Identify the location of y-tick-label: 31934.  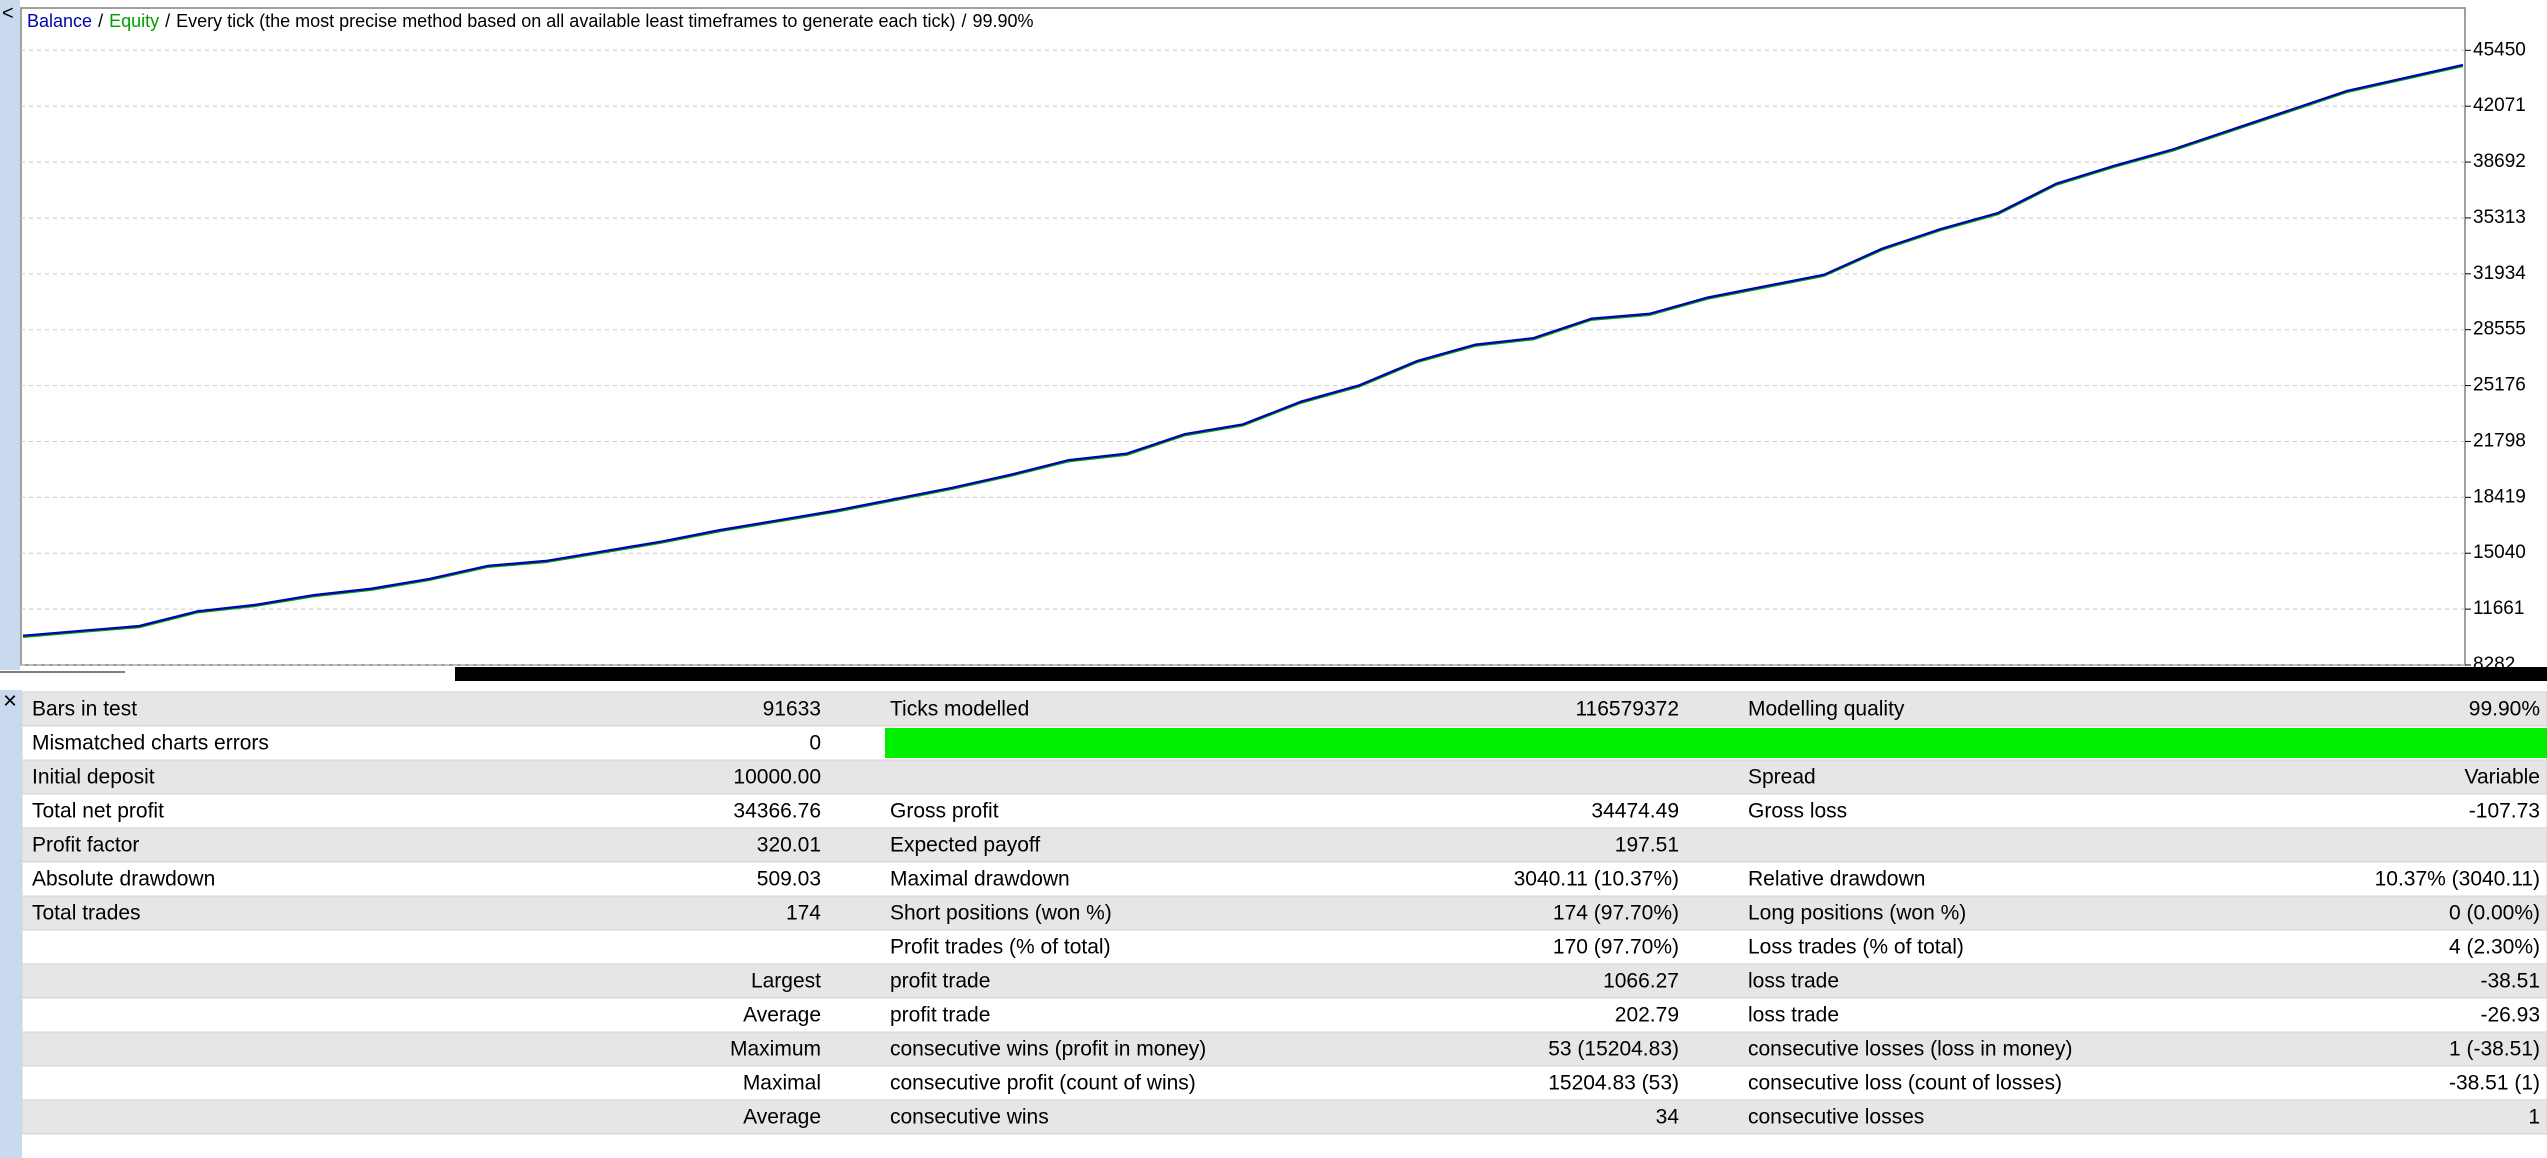
(2499, 273).